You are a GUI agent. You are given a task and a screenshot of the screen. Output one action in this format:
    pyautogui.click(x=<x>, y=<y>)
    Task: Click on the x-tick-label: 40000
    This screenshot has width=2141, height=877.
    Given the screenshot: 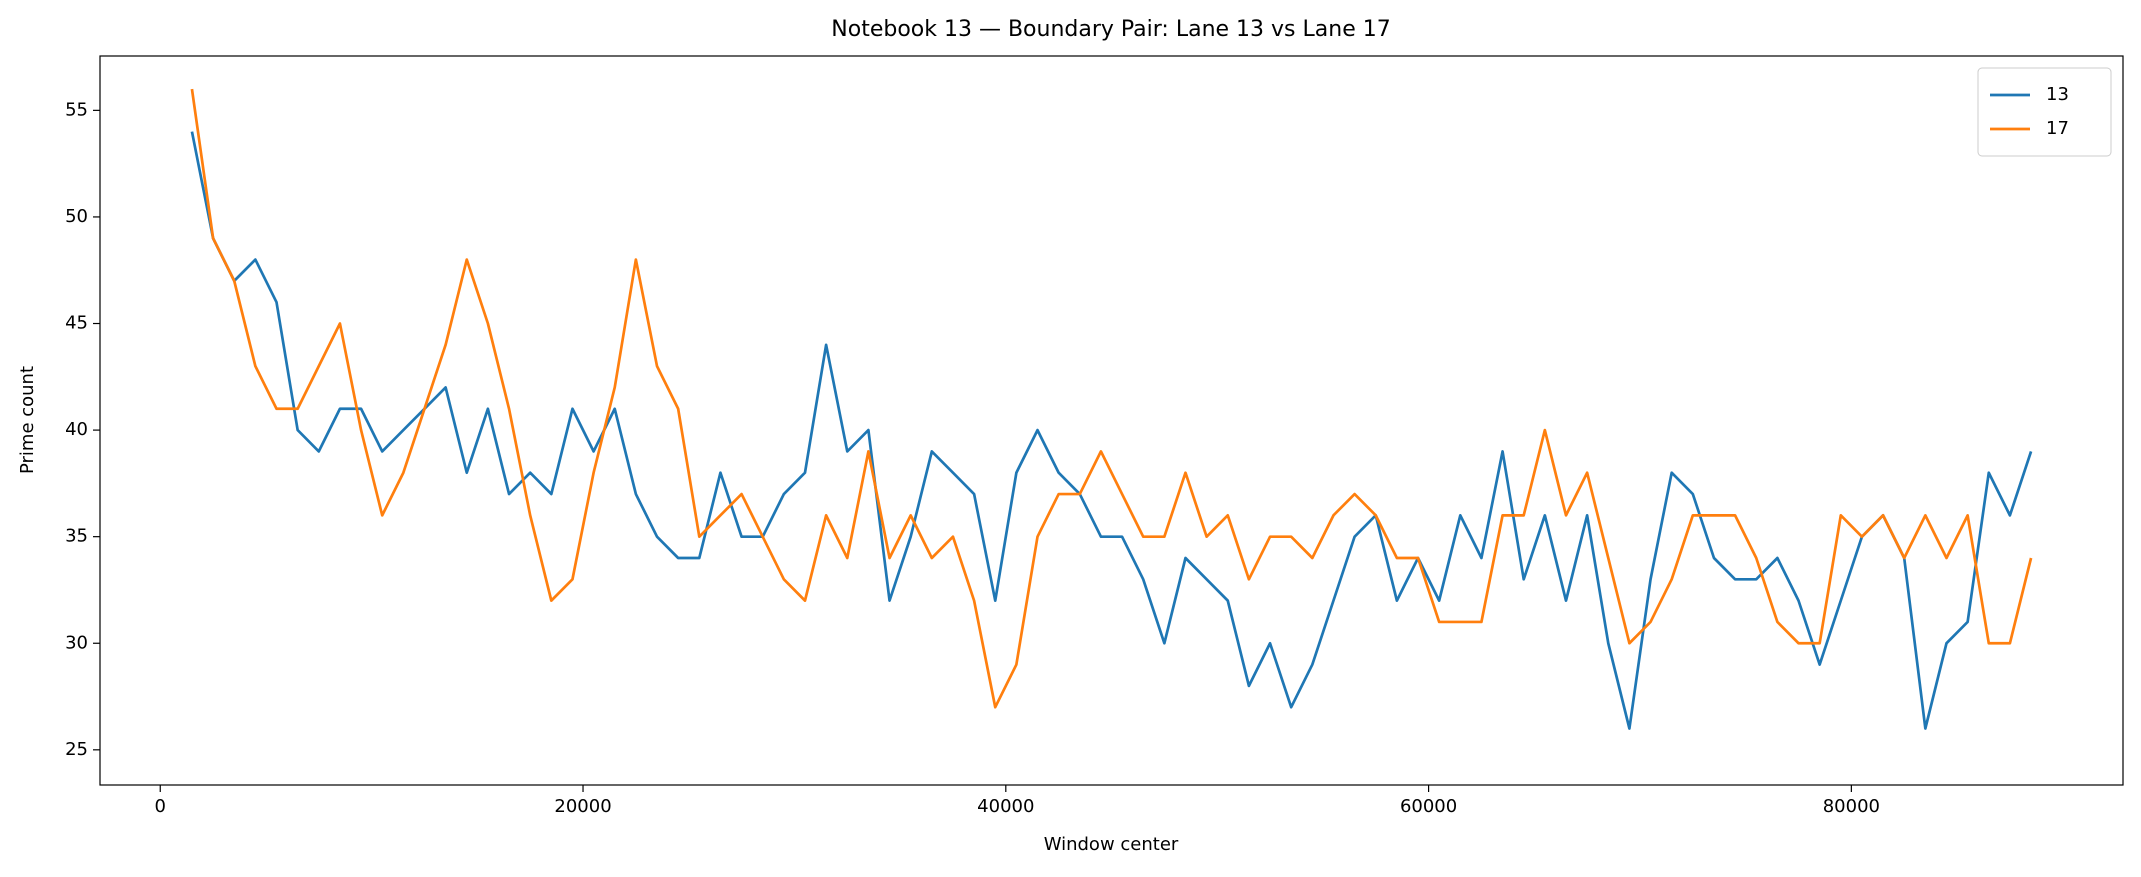 What is the action you would take?
    pyautogui.click(x=1005, y=806)
    